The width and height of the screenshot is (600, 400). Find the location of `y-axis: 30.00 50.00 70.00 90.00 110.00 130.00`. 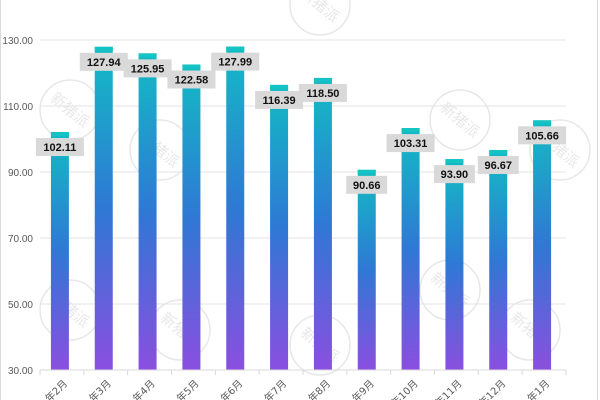

y-axis: 30.00 50.00 70.00 90.00 110.00 130.00 is located at coordinates (17, 206).